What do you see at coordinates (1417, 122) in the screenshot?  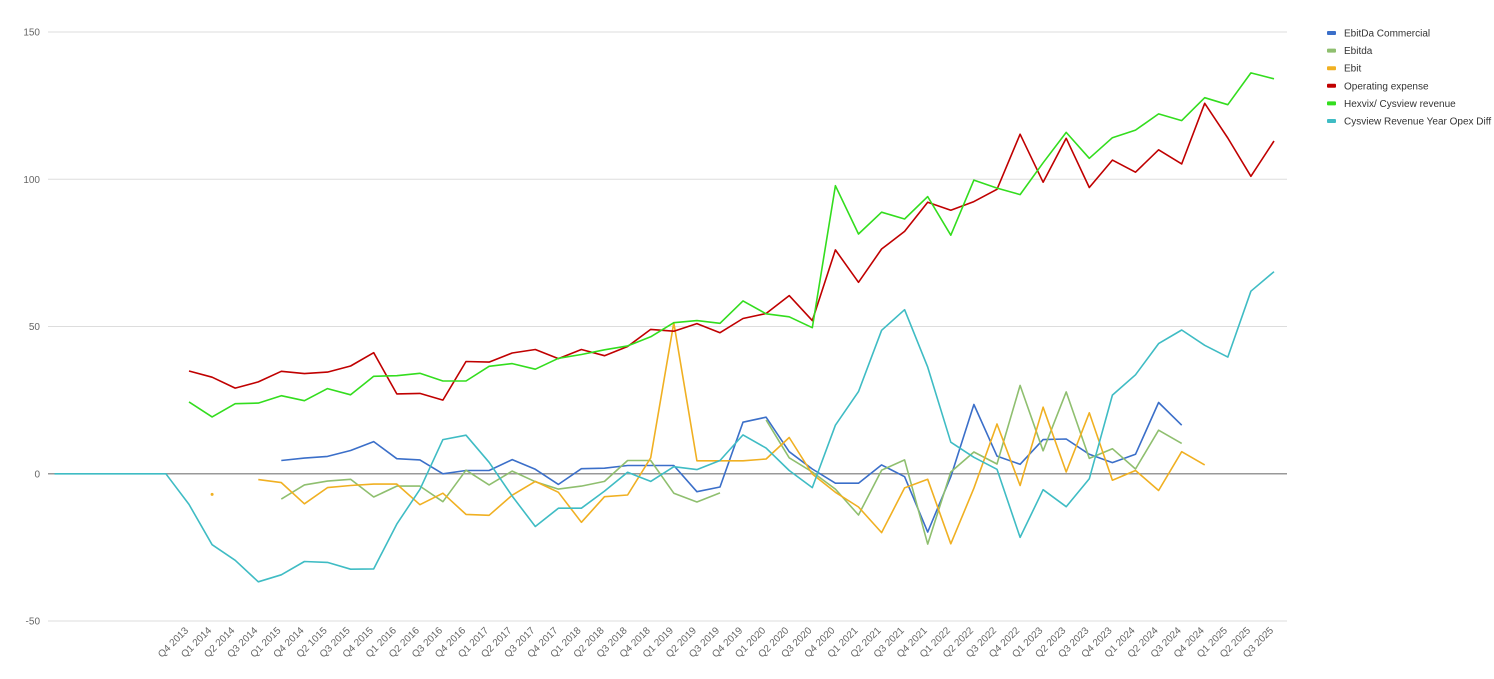 I see `legend-label: Cysview Revenue Year Opex Diff` at bounding box center [1417, 122].